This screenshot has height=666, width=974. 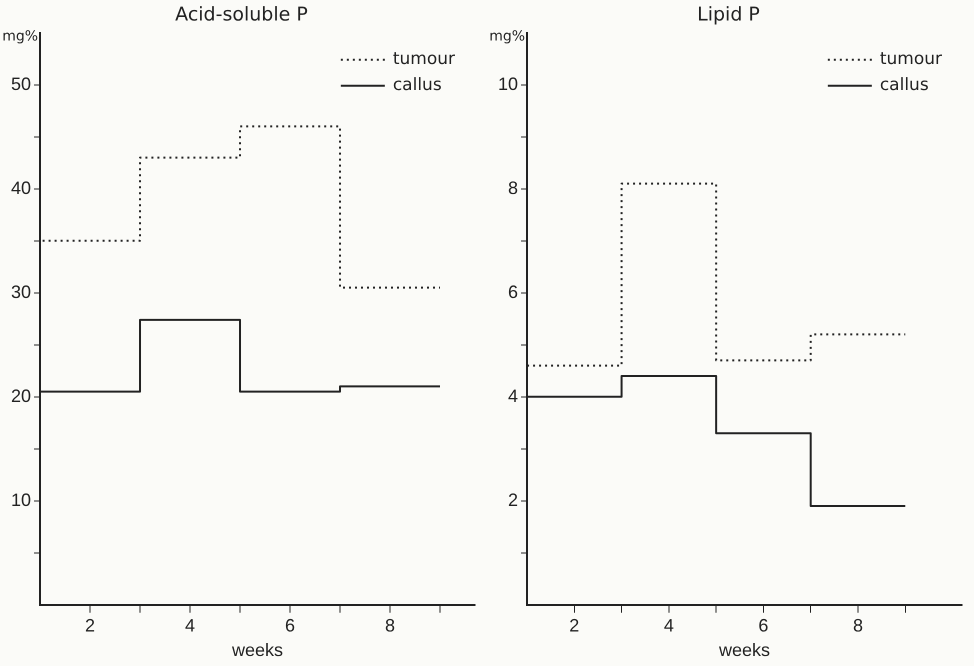 What do you see at coordinates (21, 396) in the screenshot?
I see `y-tick-label: 20` at bounding box center [21, 396].